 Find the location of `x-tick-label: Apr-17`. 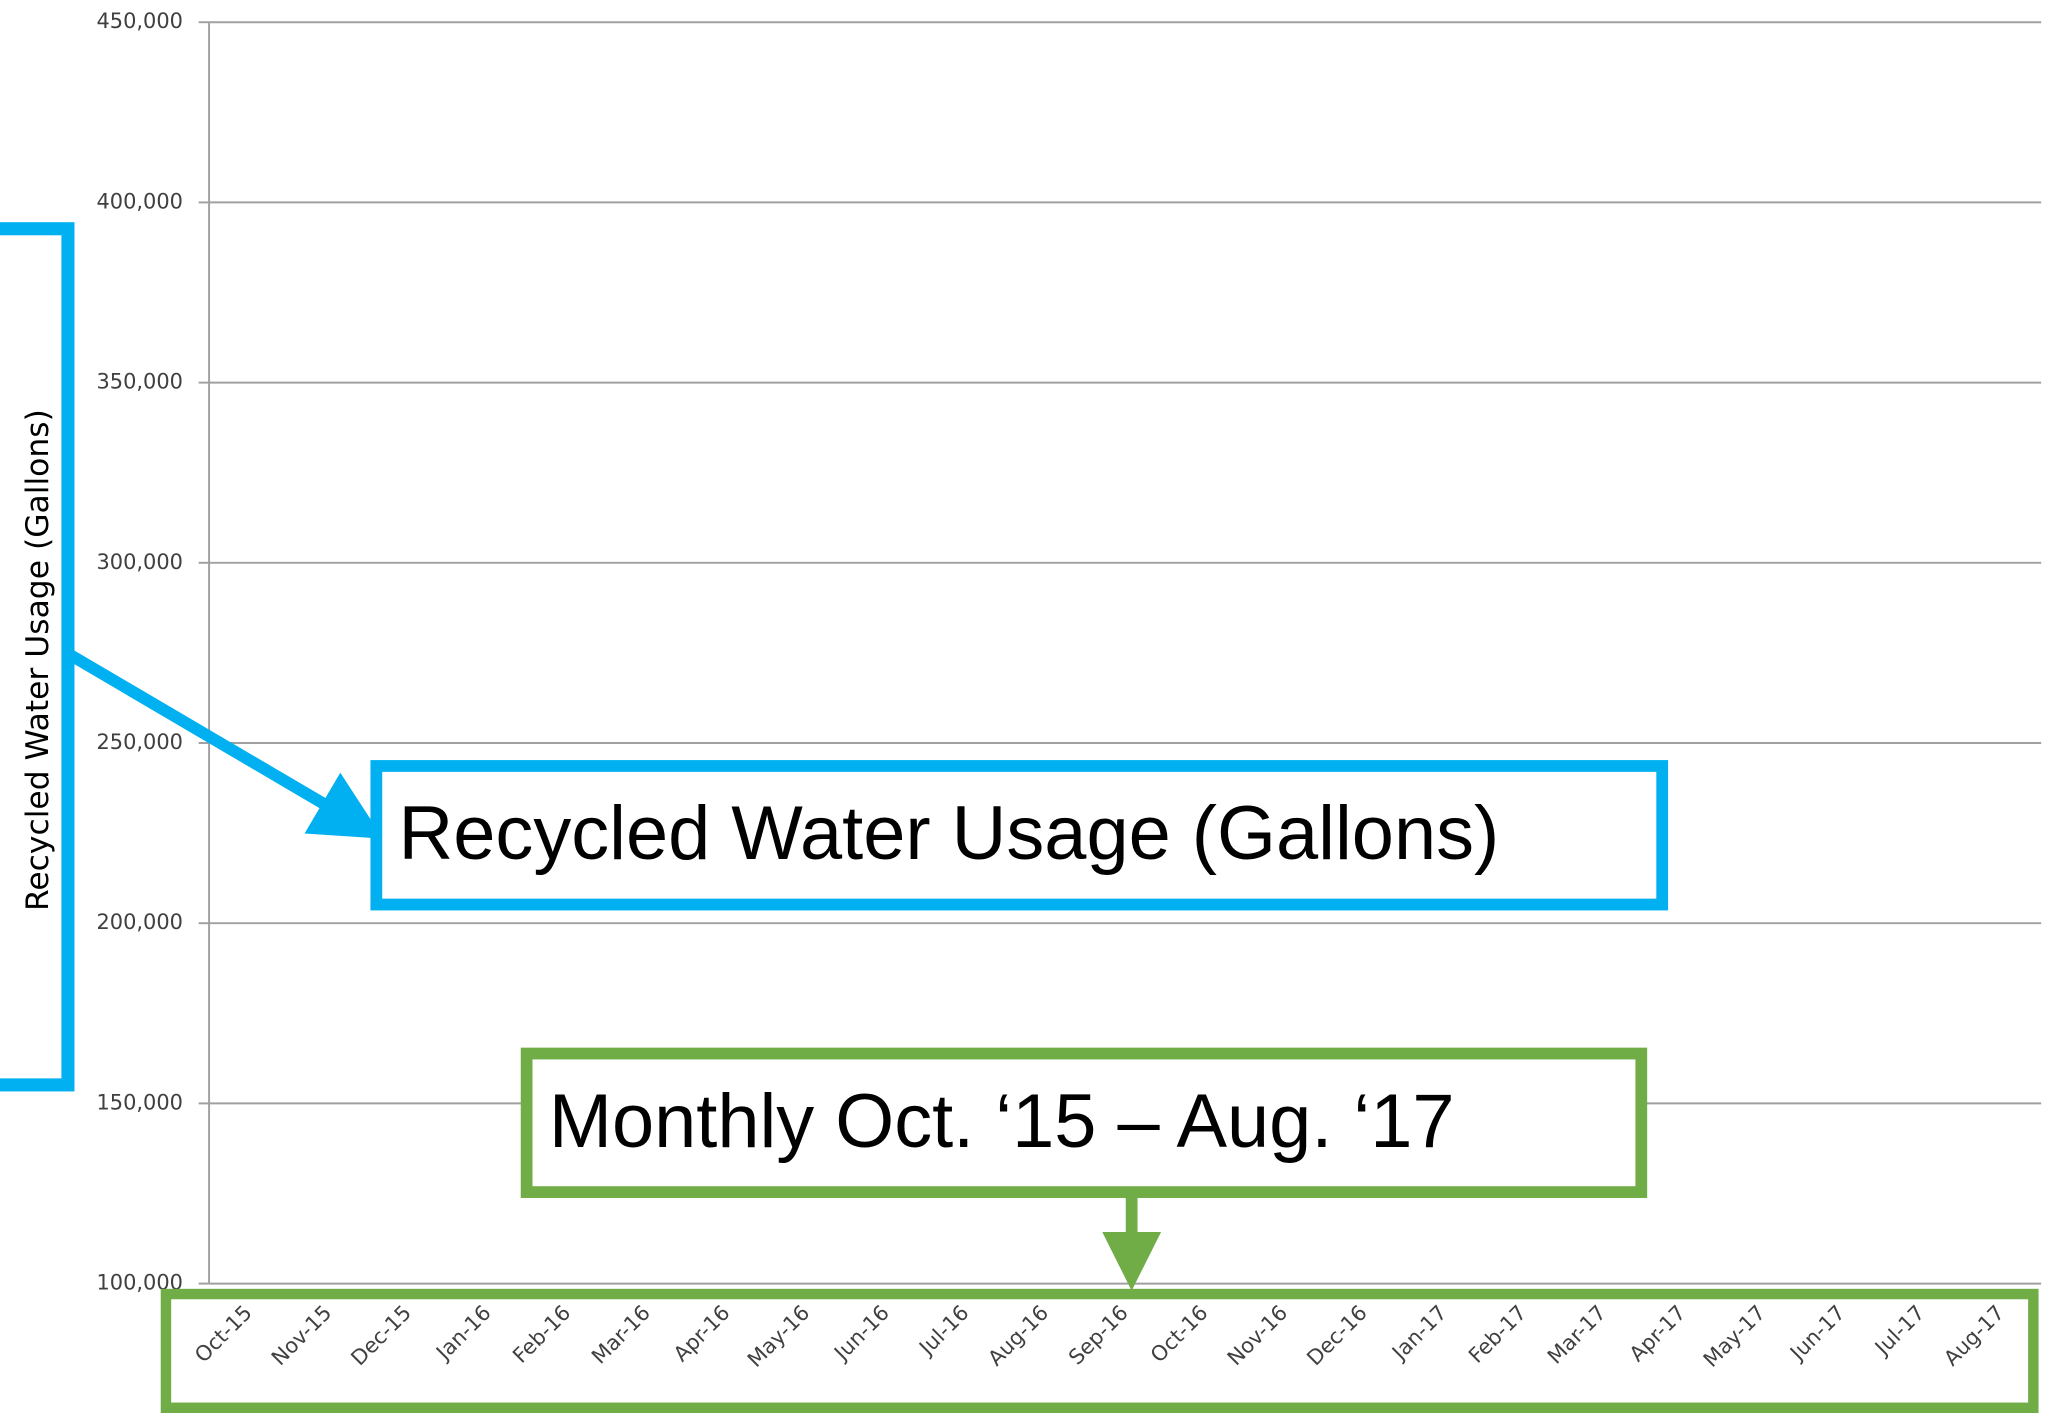

x-tick-label: Apr-17 is located at coordinates (1658, 1334).